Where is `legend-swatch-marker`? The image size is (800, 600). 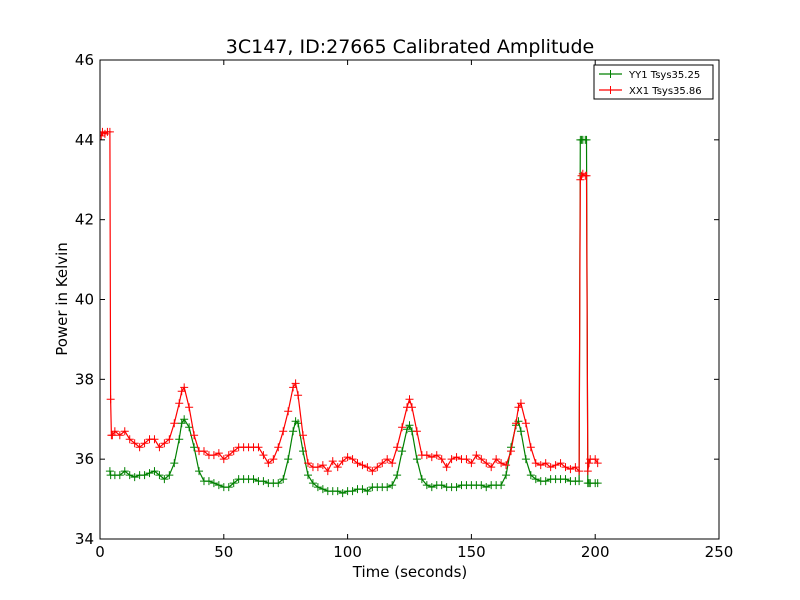
legend-swatch-marker is located at coordinates (610, 90).